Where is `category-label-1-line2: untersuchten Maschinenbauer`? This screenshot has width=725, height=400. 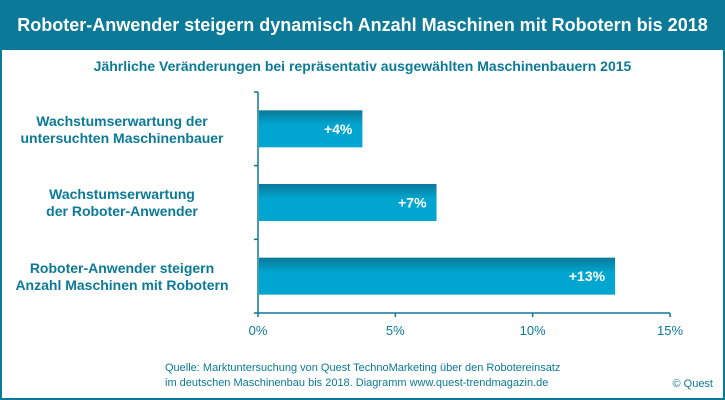
category-label-1-line2: untersuchten Maschinenbauer is located at coordinates (122, 138).